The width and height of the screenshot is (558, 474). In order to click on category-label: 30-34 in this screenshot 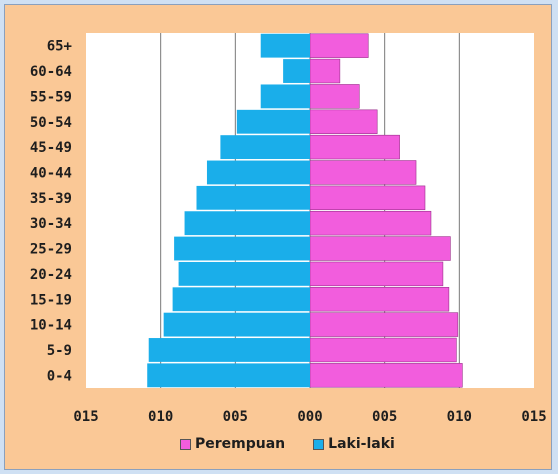, I will do `click(51, 224)`.